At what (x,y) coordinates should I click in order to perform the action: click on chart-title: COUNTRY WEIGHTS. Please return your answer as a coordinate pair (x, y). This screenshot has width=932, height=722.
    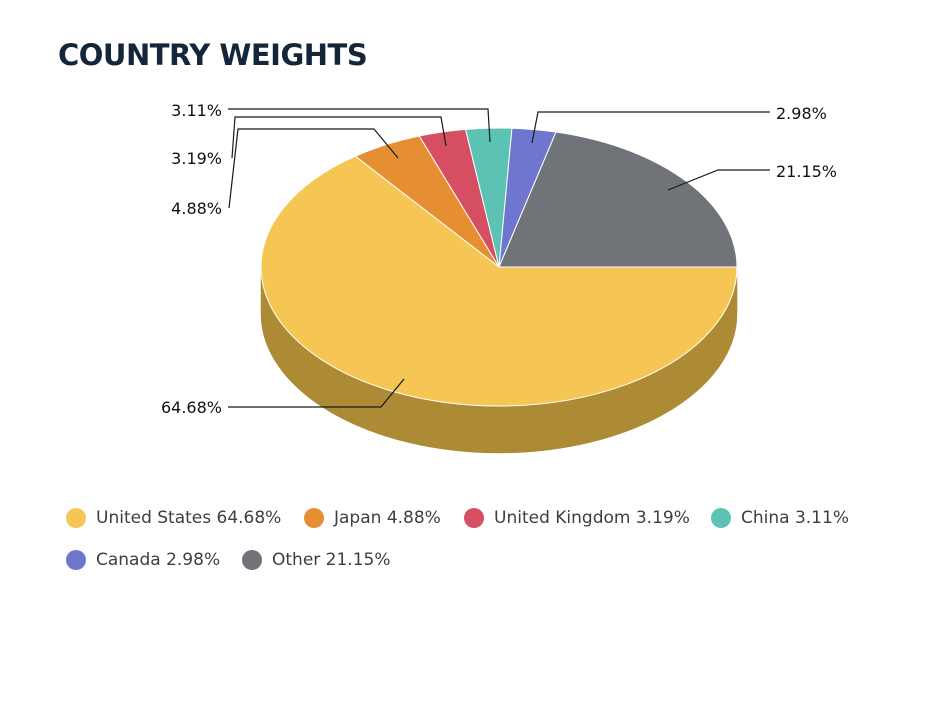
    Looking at the image, I should click on (213, 55).